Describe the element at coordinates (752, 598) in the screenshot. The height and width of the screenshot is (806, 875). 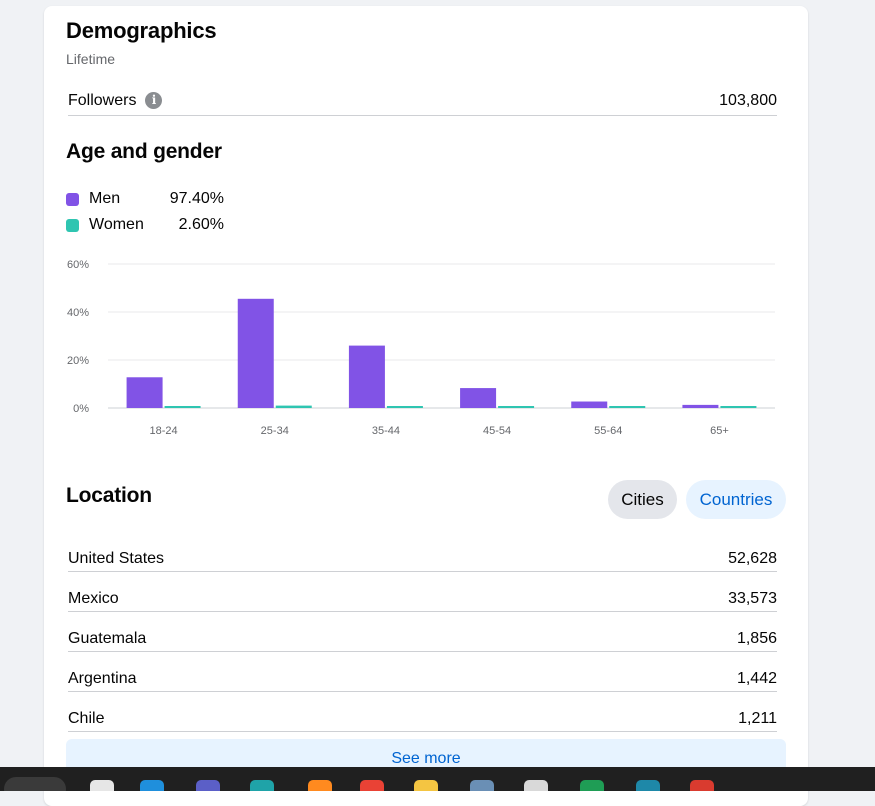
I see `country-value: 33,573` at that location.